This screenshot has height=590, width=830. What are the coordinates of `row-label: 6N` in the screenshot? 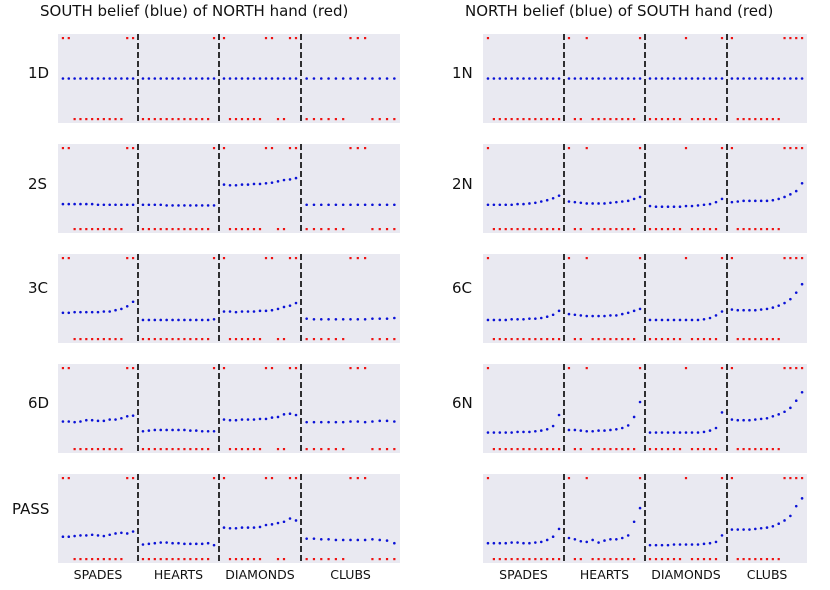 It's located at (462, 403).